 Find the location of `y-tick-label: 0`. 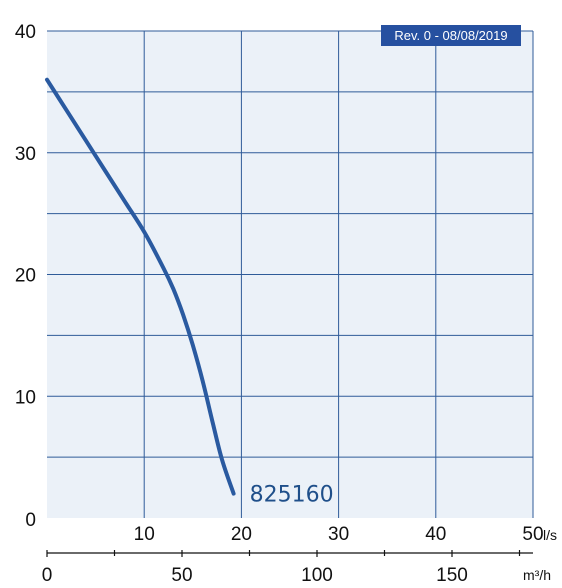

y-tick-label: 0 is located at coordinates (30, 520).